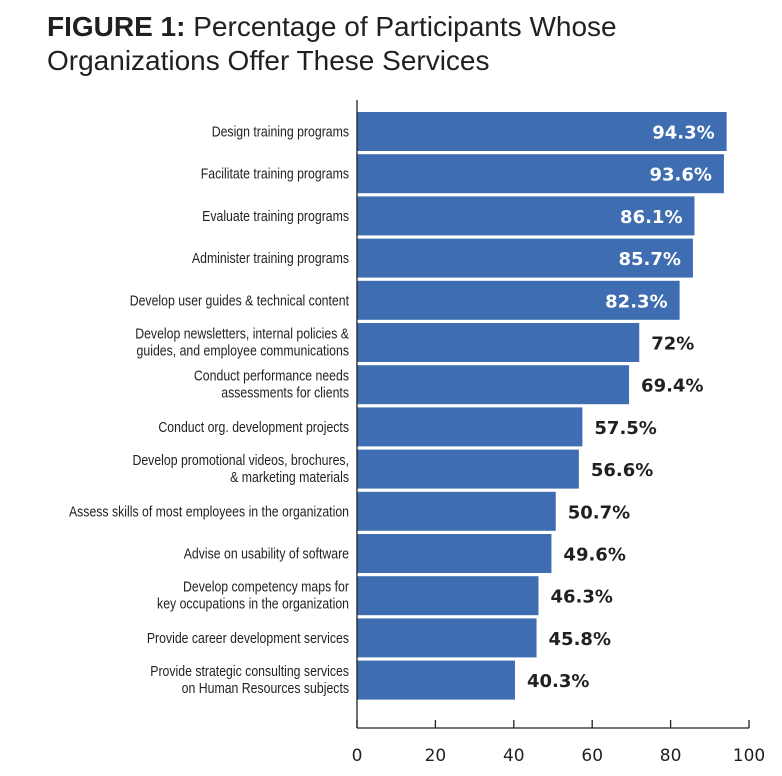 This screenshot has height=776, width=782. I want to click on category-label: Develop user guides & technical content, so click(239, 300).